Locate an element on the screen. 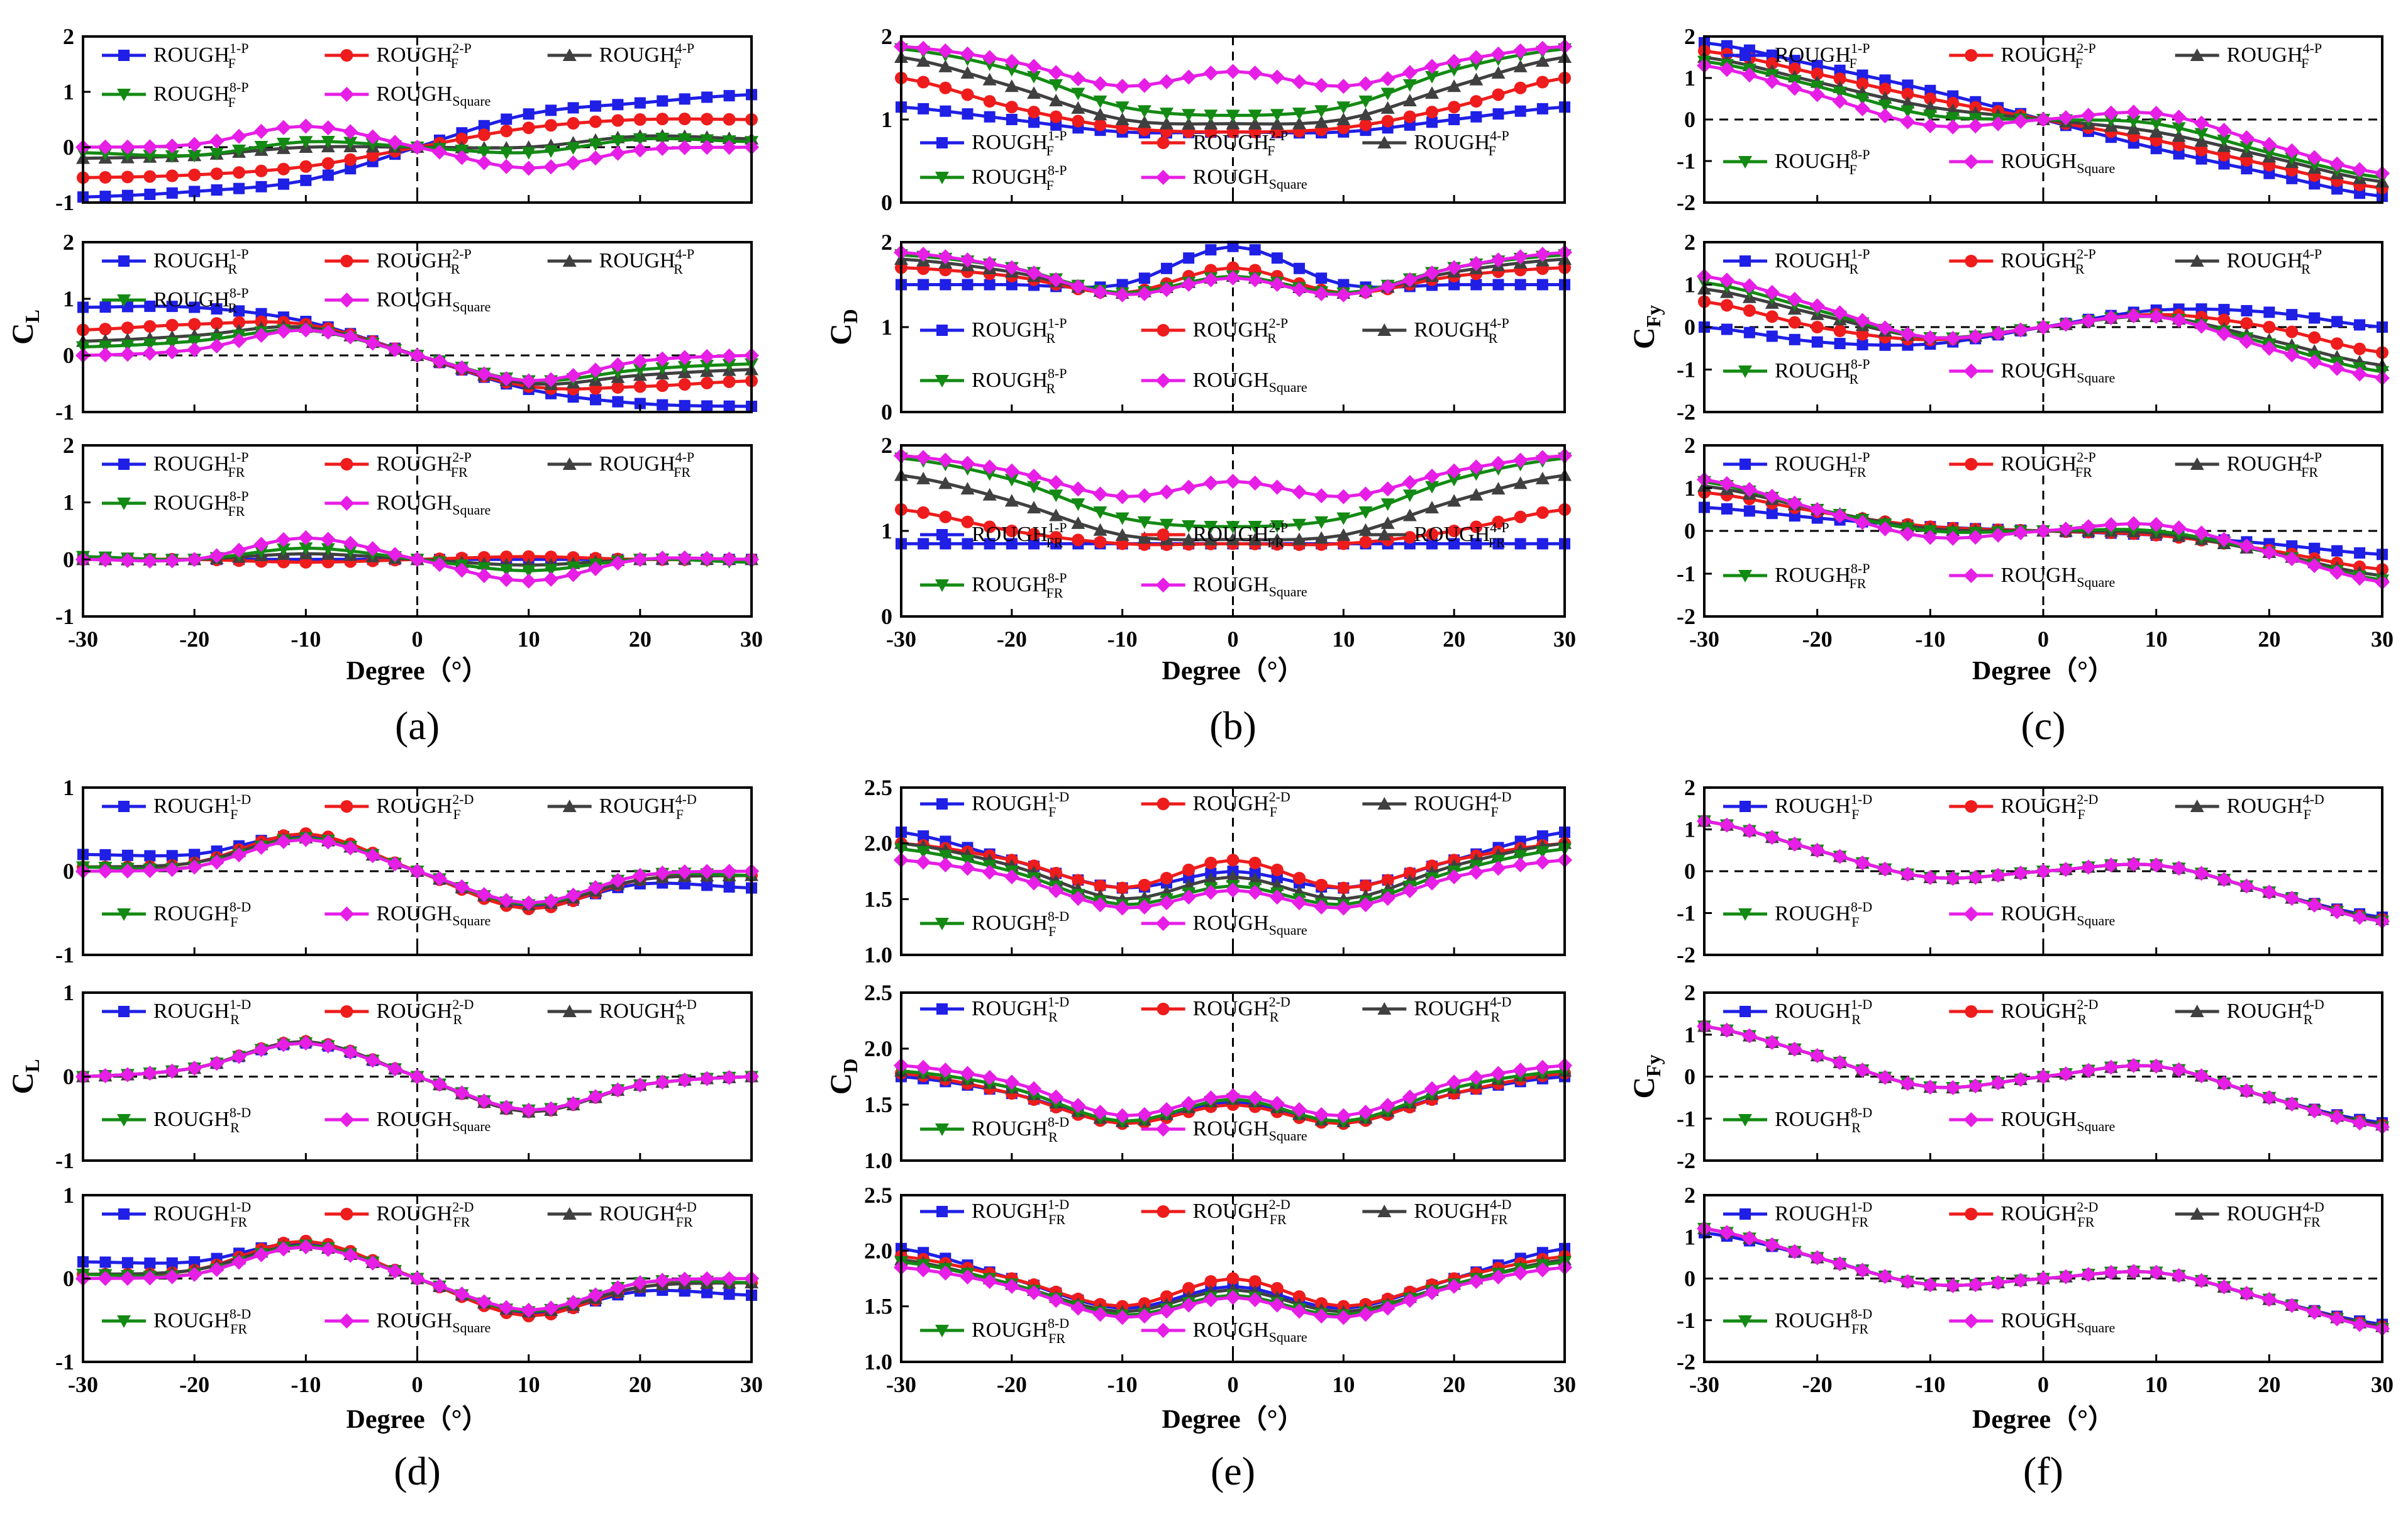 This screenshot has width=2408, height=1516. x-tick-label: 10 is located at coordinates (2156, 639).